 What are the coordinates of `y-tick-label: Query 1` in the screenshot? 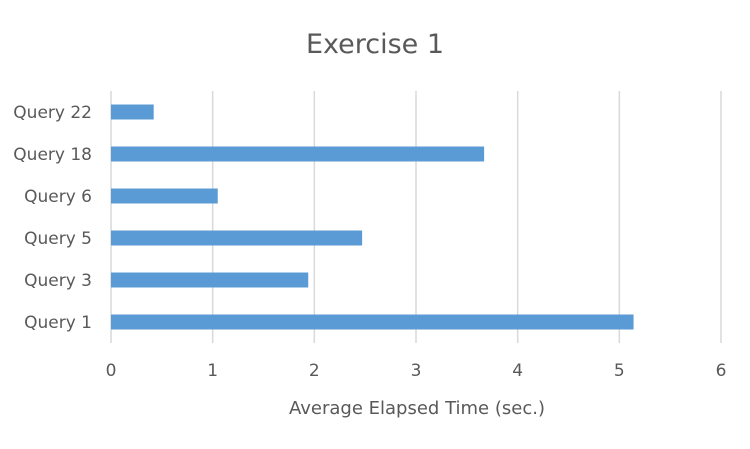 It's located at (58, 323).